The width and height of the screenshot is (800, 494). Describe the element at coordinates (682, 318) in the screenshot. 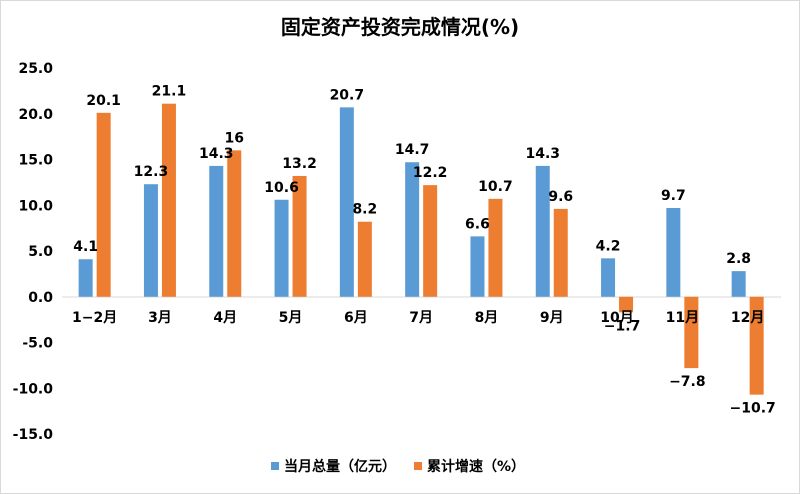

I see `category-label: 11月` at that location.